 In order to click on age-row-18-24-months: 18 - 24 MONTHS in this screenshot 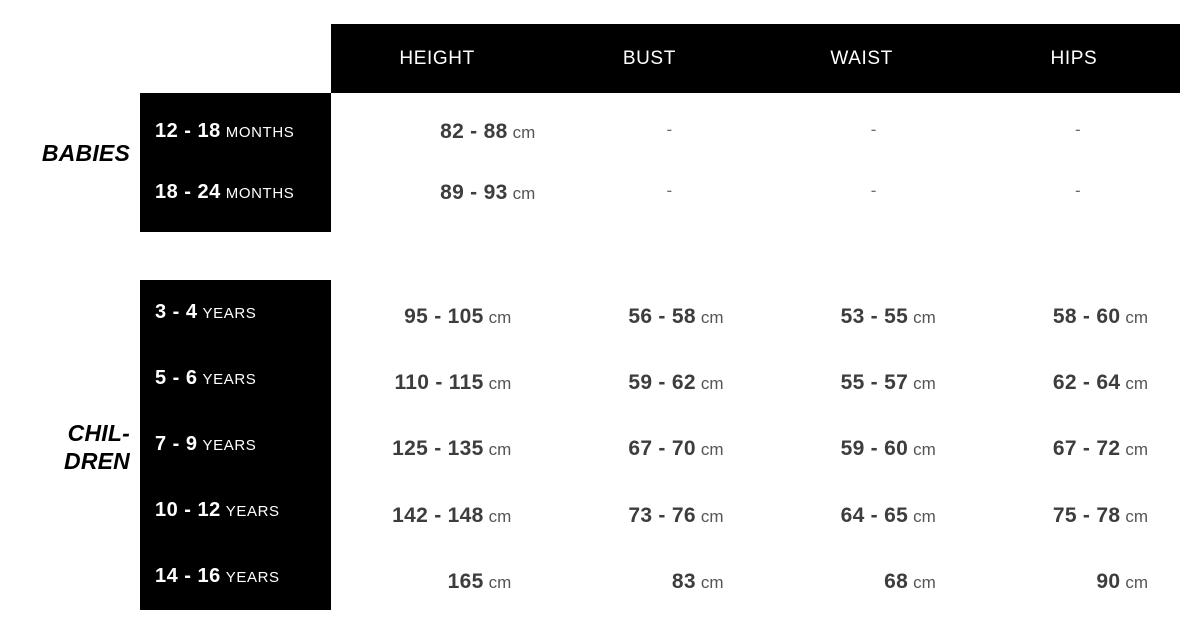, I will do `click(224, 192)`.